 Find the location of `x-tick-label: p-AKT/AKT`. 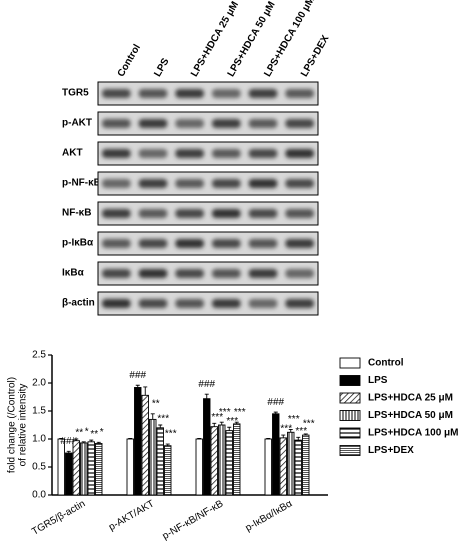

x-tick-label: p-AKT/AKT is located at coordinates (131, 515).